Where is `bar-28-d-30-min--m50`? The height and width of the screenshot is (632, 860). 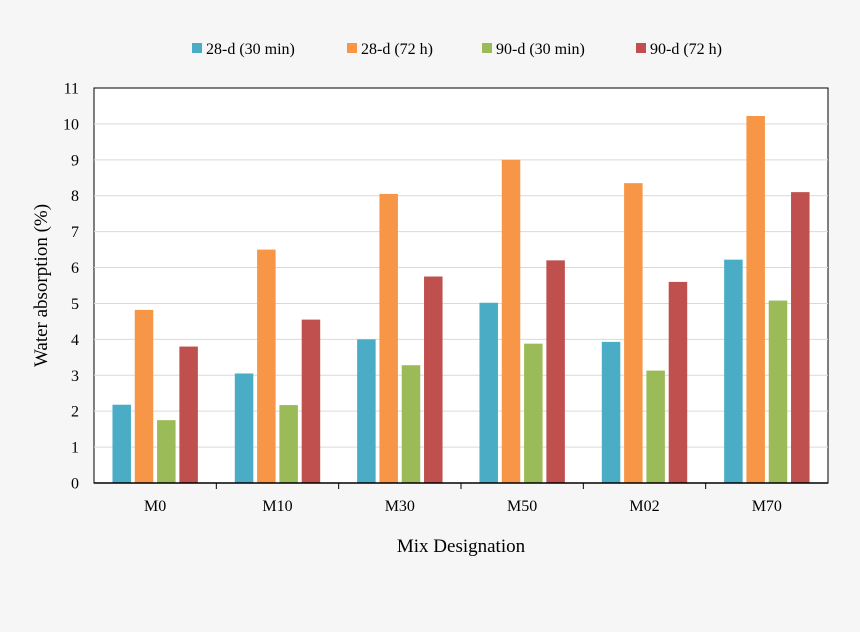
bar-28-d-30-min--m50 is located at coordinates (488, 392).